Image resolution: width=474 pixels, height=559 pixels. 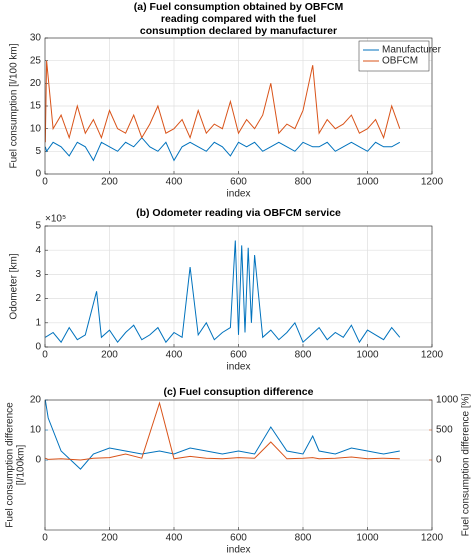 I want to click on y2-axis-label: Fuel consumption difference [%], so click(x=466, y=464).